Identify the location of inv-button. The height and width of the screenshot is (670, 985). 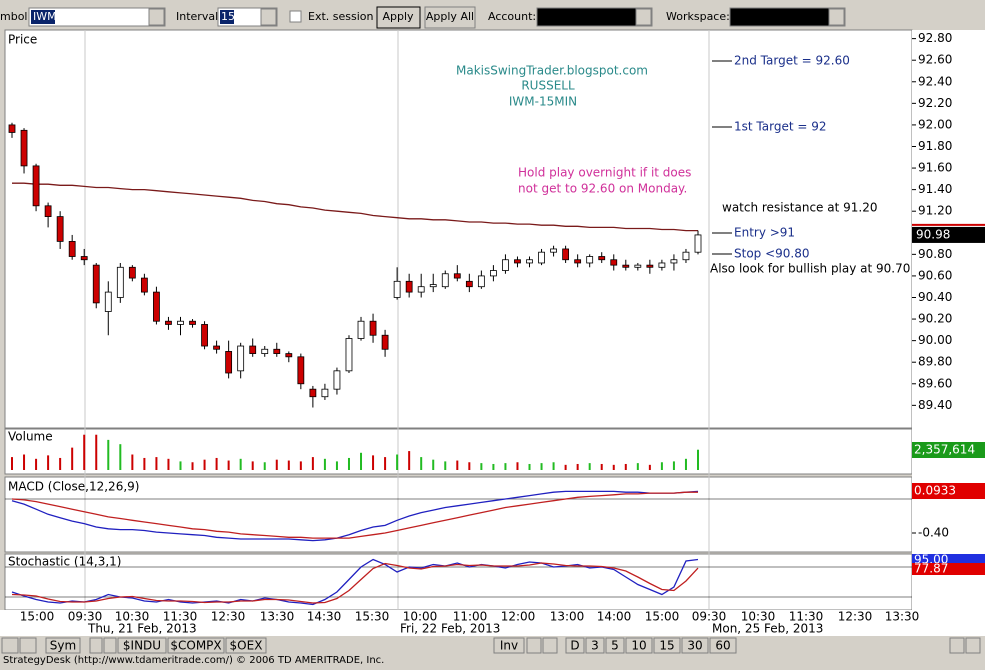
(509, 645).